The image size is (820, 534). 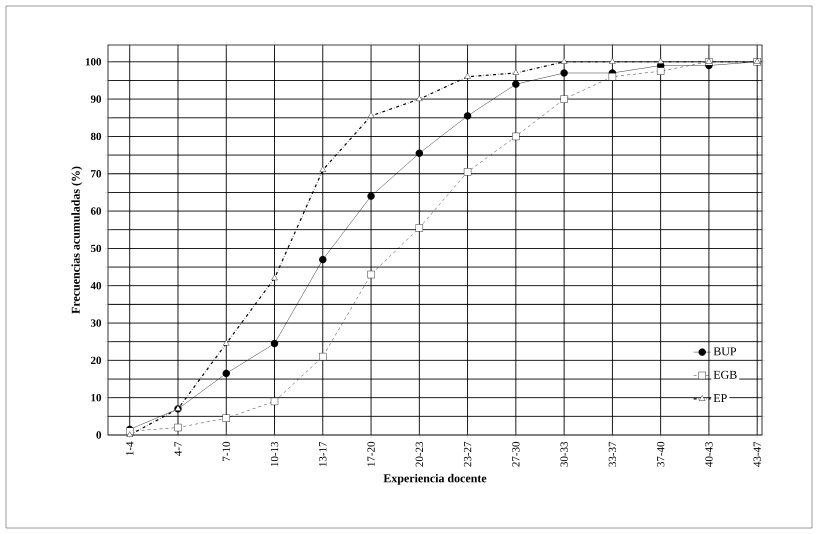 What do you see at coordinates (130, 449) in the screenshot?
I see `x-tick-label: 1-4` at bounding box center [130, 449].